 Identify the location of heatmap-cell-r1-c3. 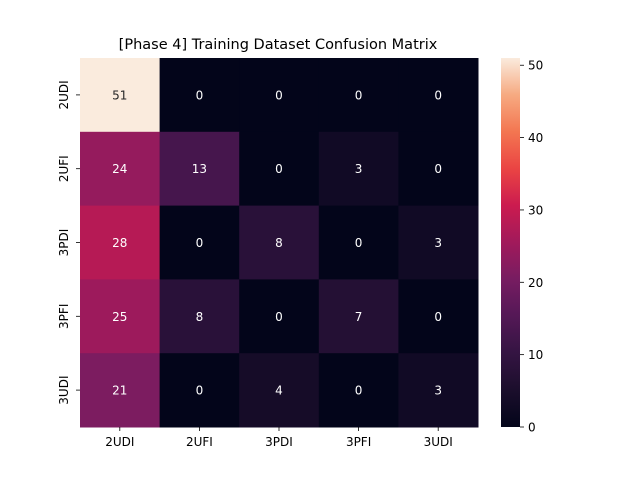
(358, 169).